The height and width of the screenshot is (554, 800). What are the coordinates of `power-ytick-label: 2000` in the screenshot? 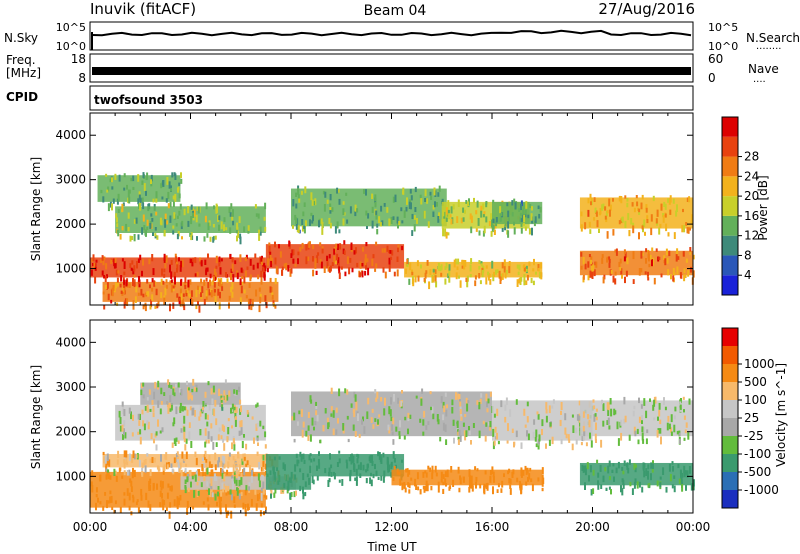 It's located at (70, 224).